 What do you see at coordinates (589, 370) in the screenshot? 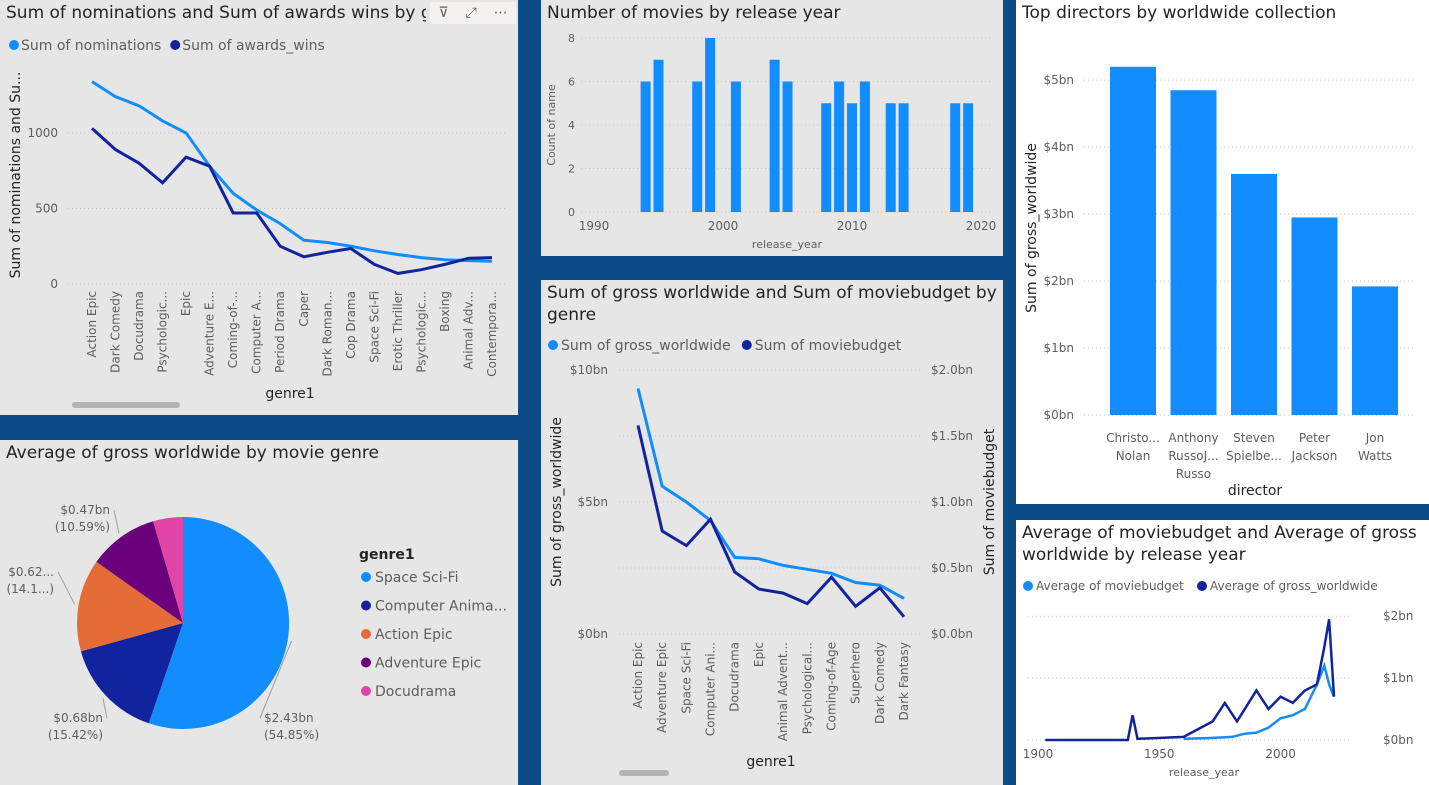
I see `y-tick-label: $10bn` at bounding box center [589, 370].